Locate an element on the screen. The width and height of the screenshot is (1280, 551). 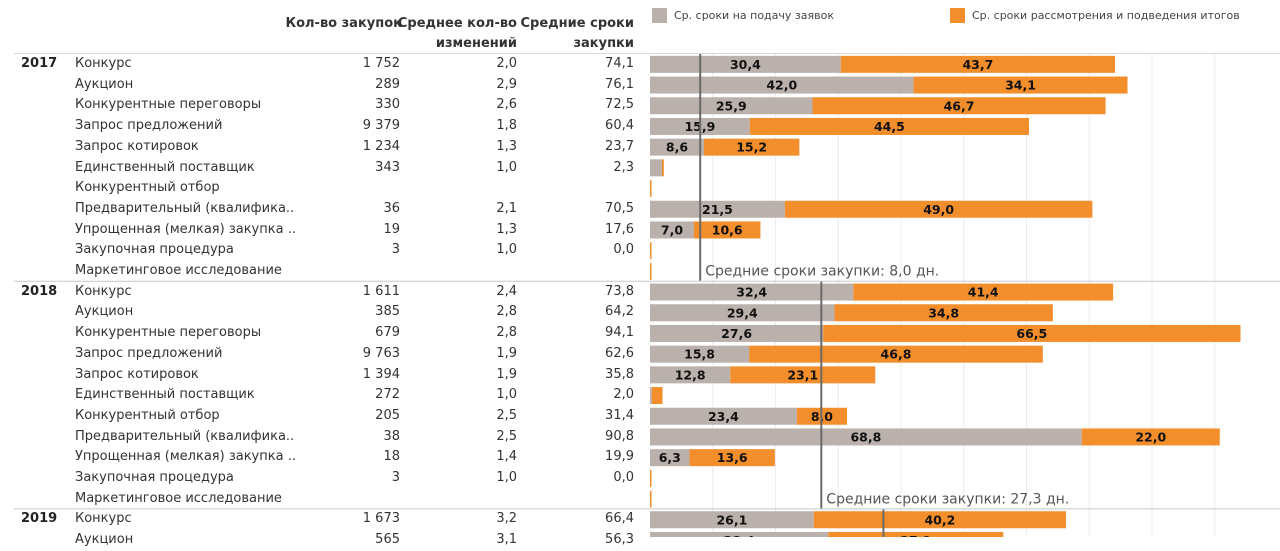
header-duration-line-1: Средние сроки is located at coordinates (577, 23).